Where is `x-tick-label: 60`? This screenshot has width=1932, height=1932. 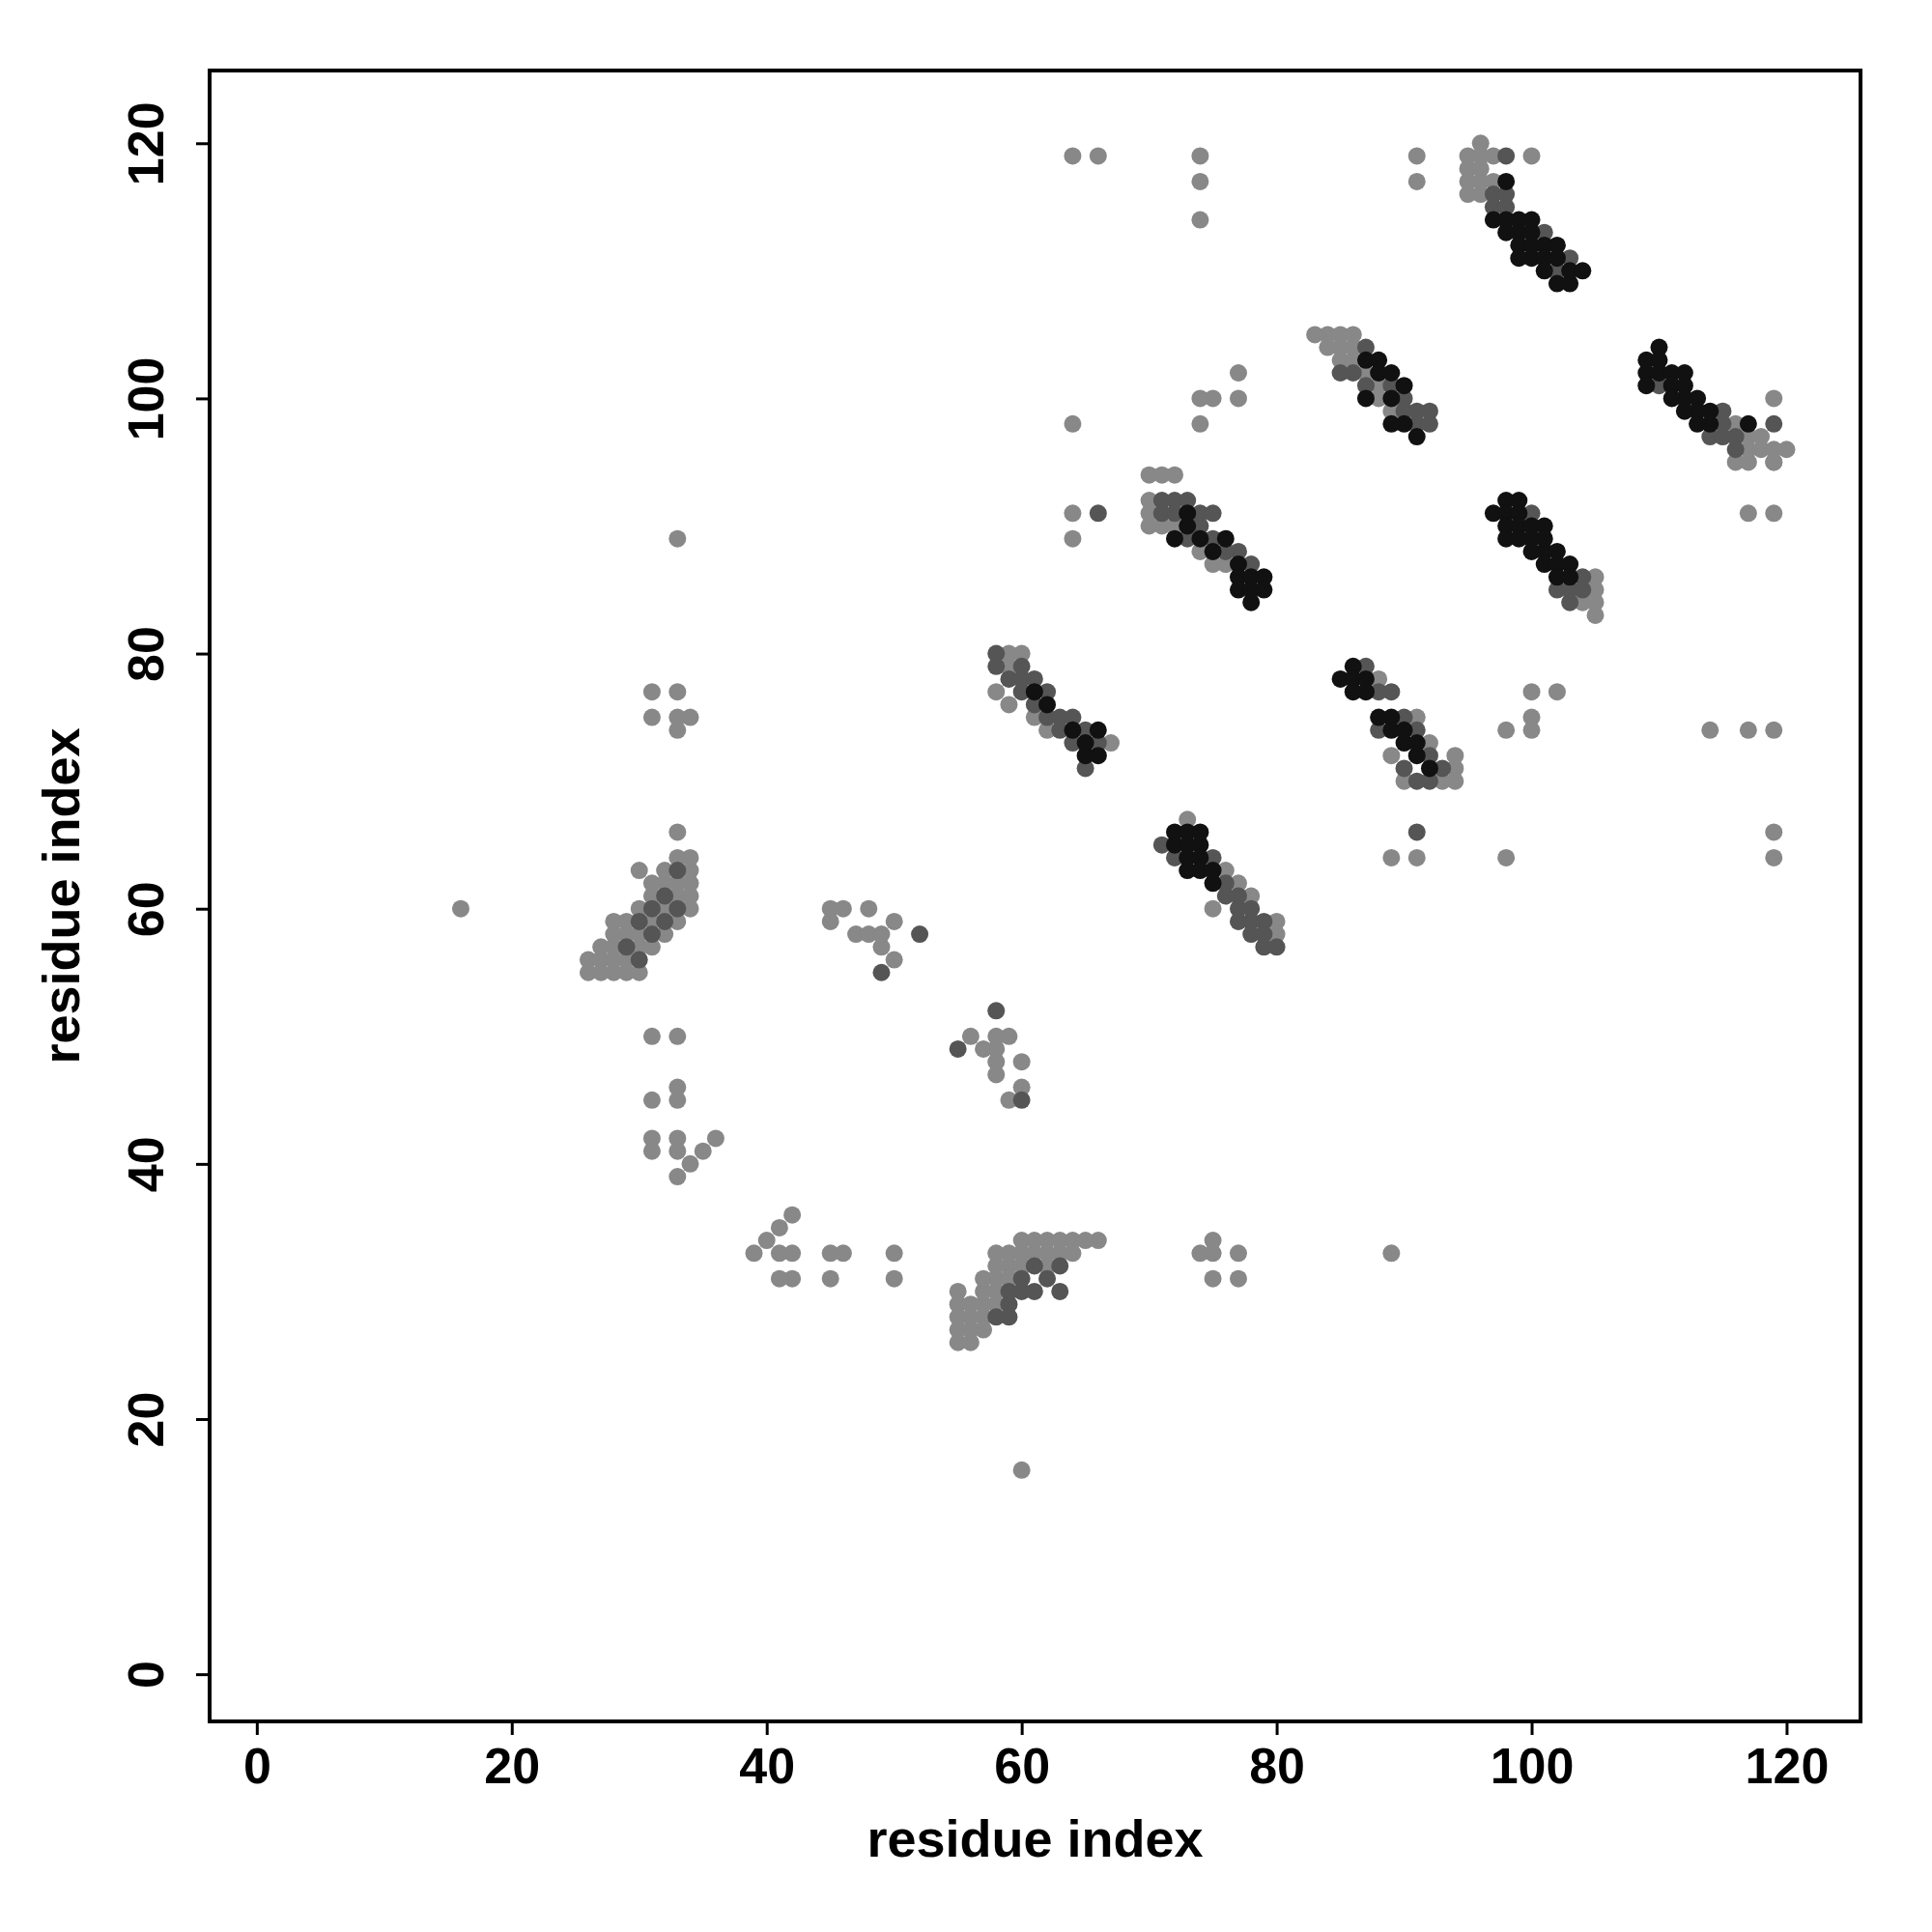
x-tick-label: 60 is located at coordinates (1022, 1765).